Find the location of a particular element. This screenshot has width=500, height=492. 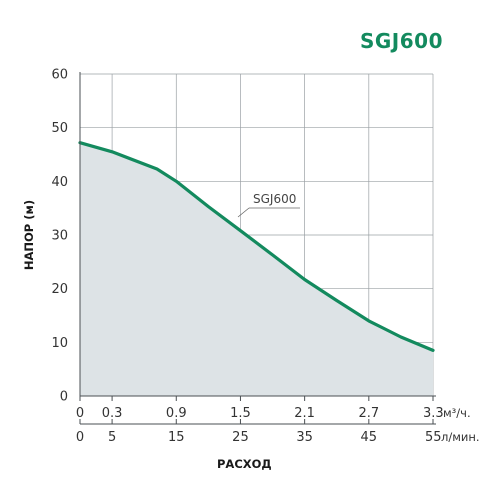

y-tick-label: 50 is located at coordinates (59, 128).